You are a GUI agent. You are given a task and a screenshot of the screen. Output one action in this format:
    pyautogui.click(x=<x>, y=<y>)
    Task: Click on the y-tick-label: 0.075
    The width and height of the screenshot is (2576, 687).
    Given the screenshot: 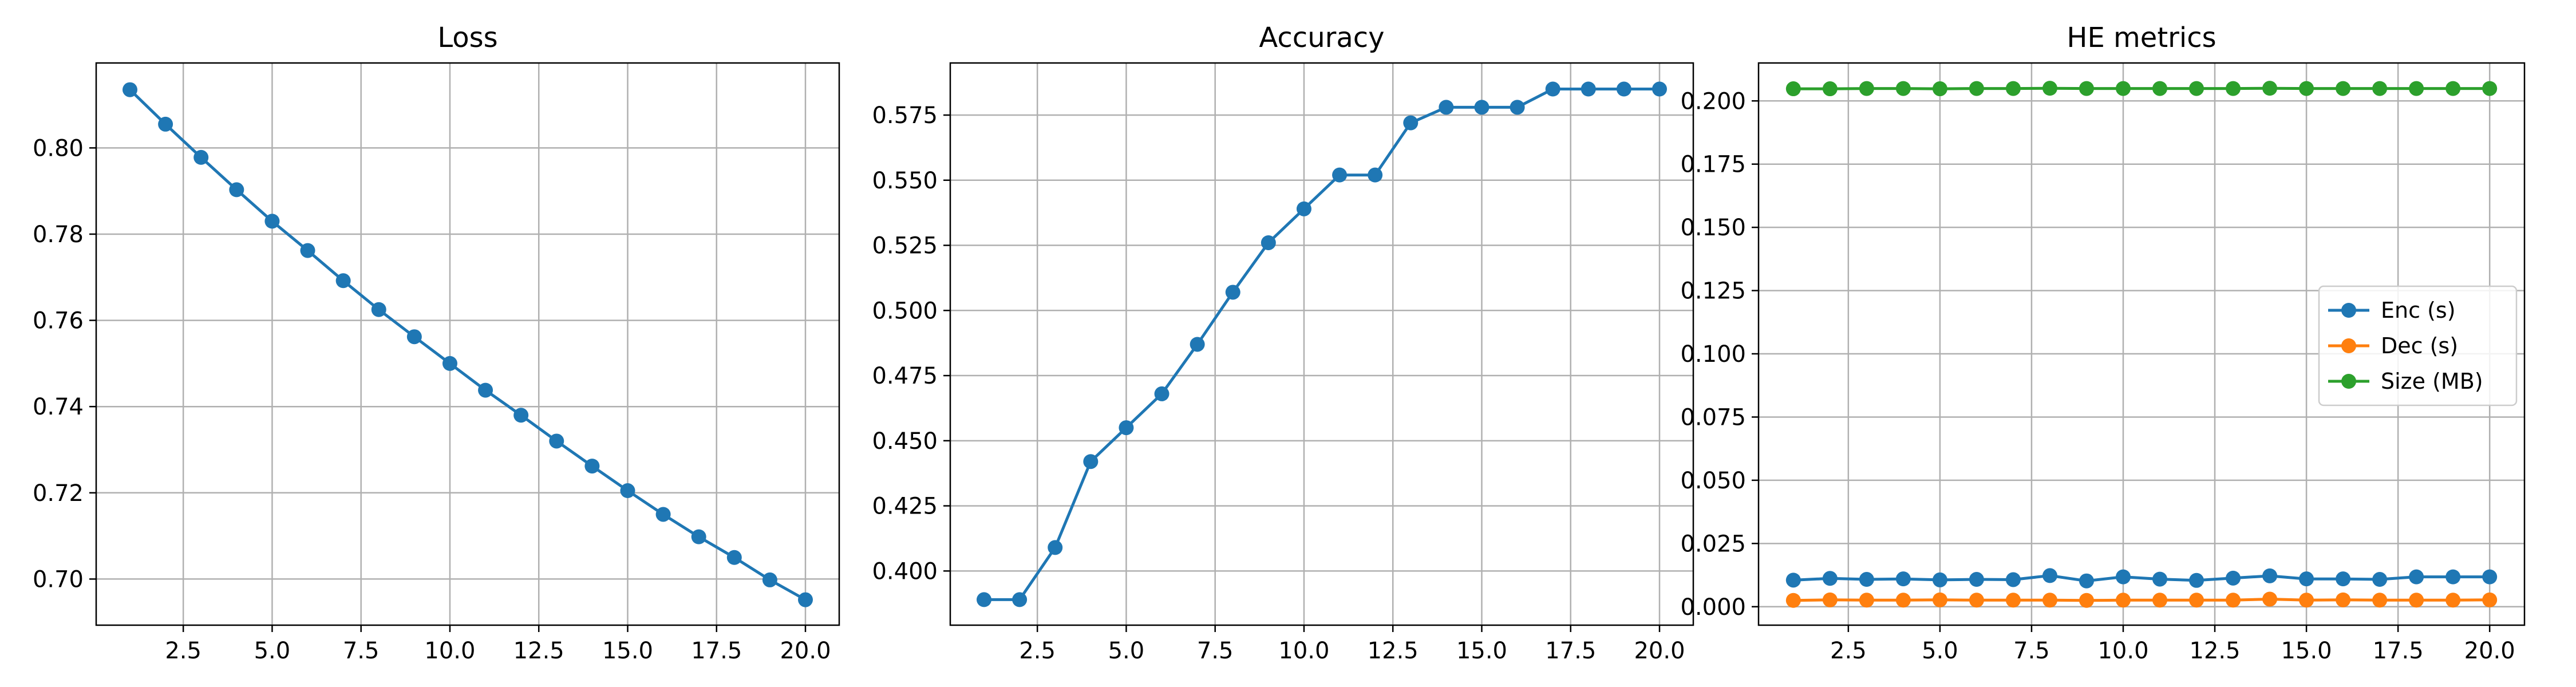 What is the action you would take?
    pyautogui.click(x=1713, y=417)
    